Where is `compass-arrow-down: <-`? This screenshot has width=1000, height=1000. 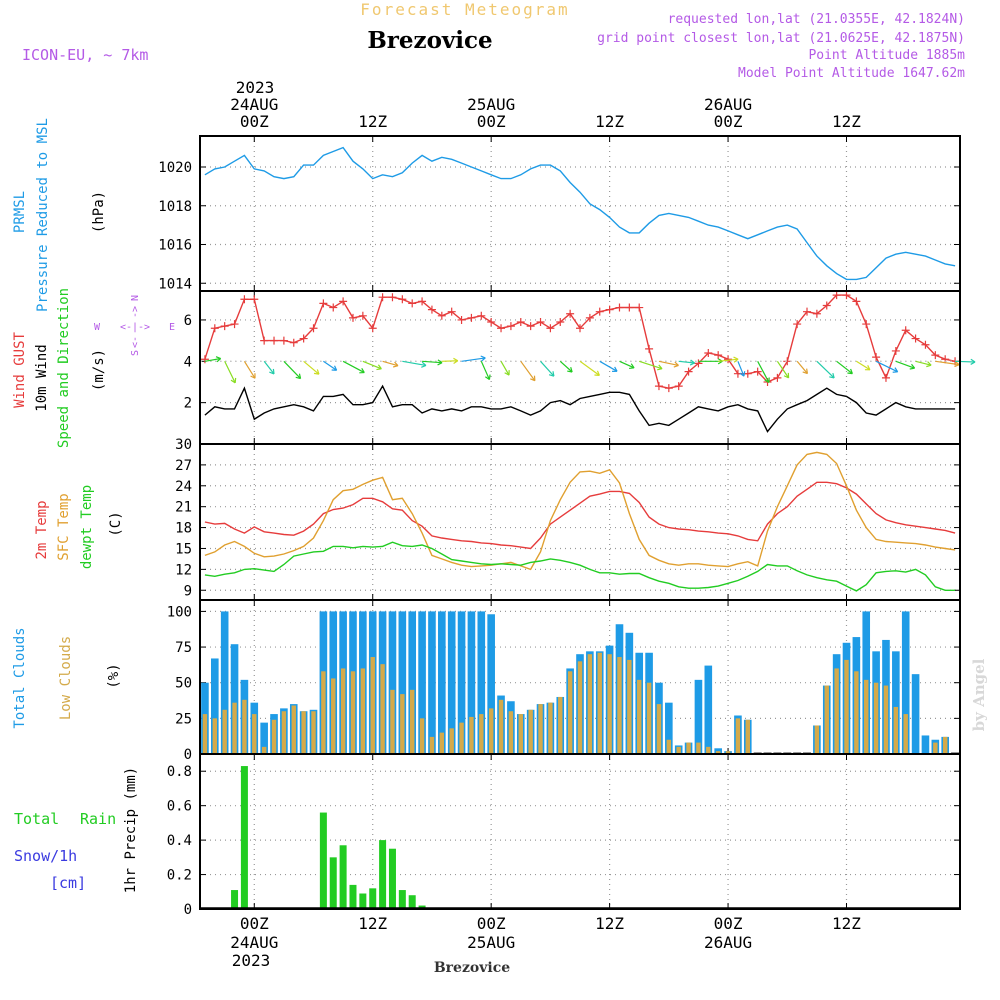 compass-arrow-down: <- is located at coordinates (135, 342).